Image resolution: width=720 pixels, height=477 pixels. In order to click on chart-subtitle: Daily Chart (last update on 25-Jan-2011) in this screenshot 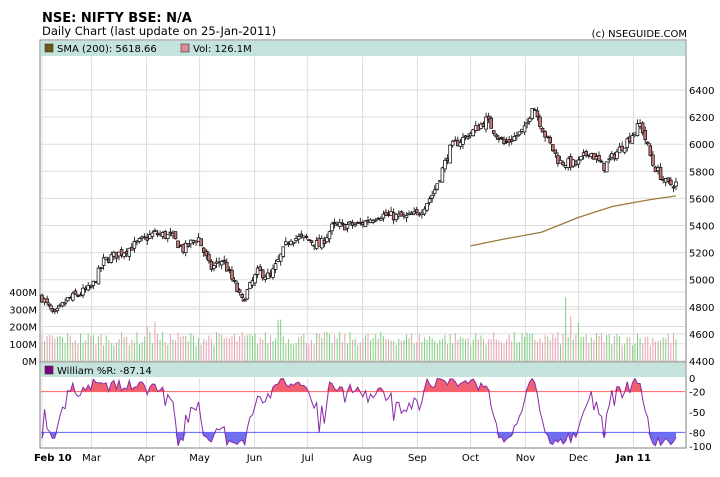, I will do `click(159, 31)`.